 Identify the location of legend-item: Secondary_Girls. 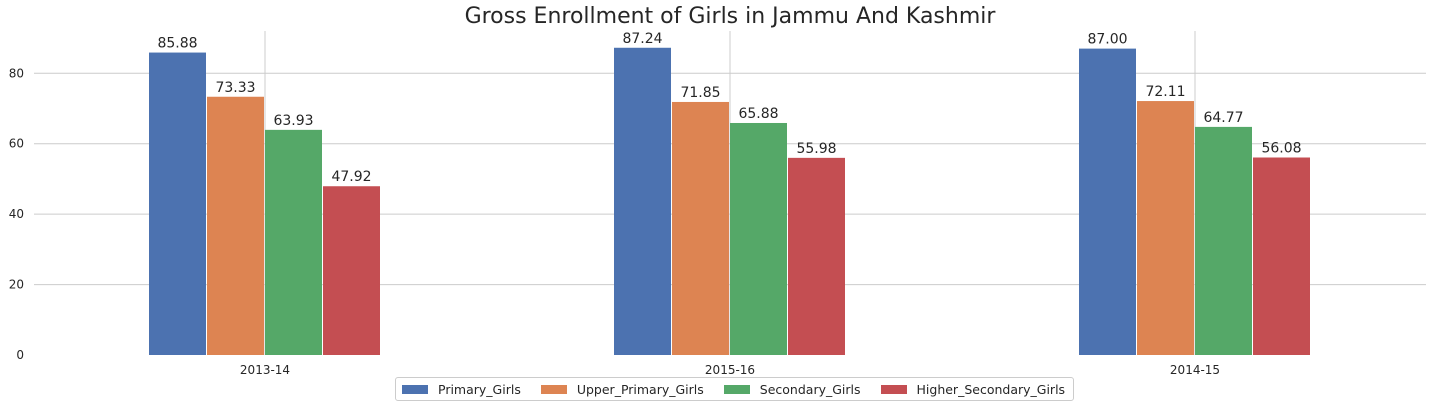
(792, 389).